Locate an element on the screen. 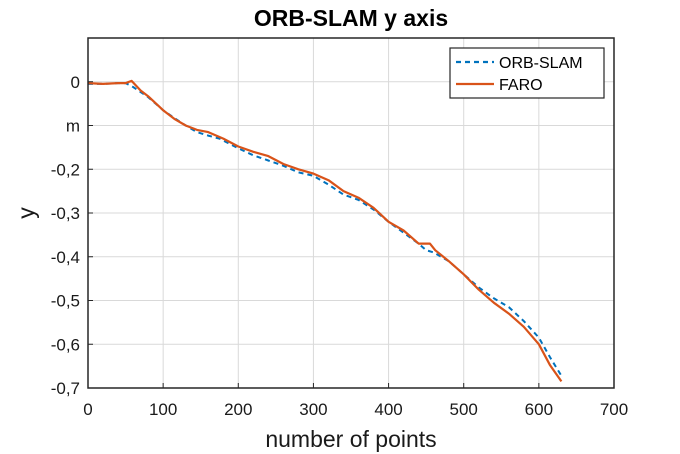 This screenshot has width=680, height=454. y-tick-label: -0,3 is located at coordinates (65, 213).